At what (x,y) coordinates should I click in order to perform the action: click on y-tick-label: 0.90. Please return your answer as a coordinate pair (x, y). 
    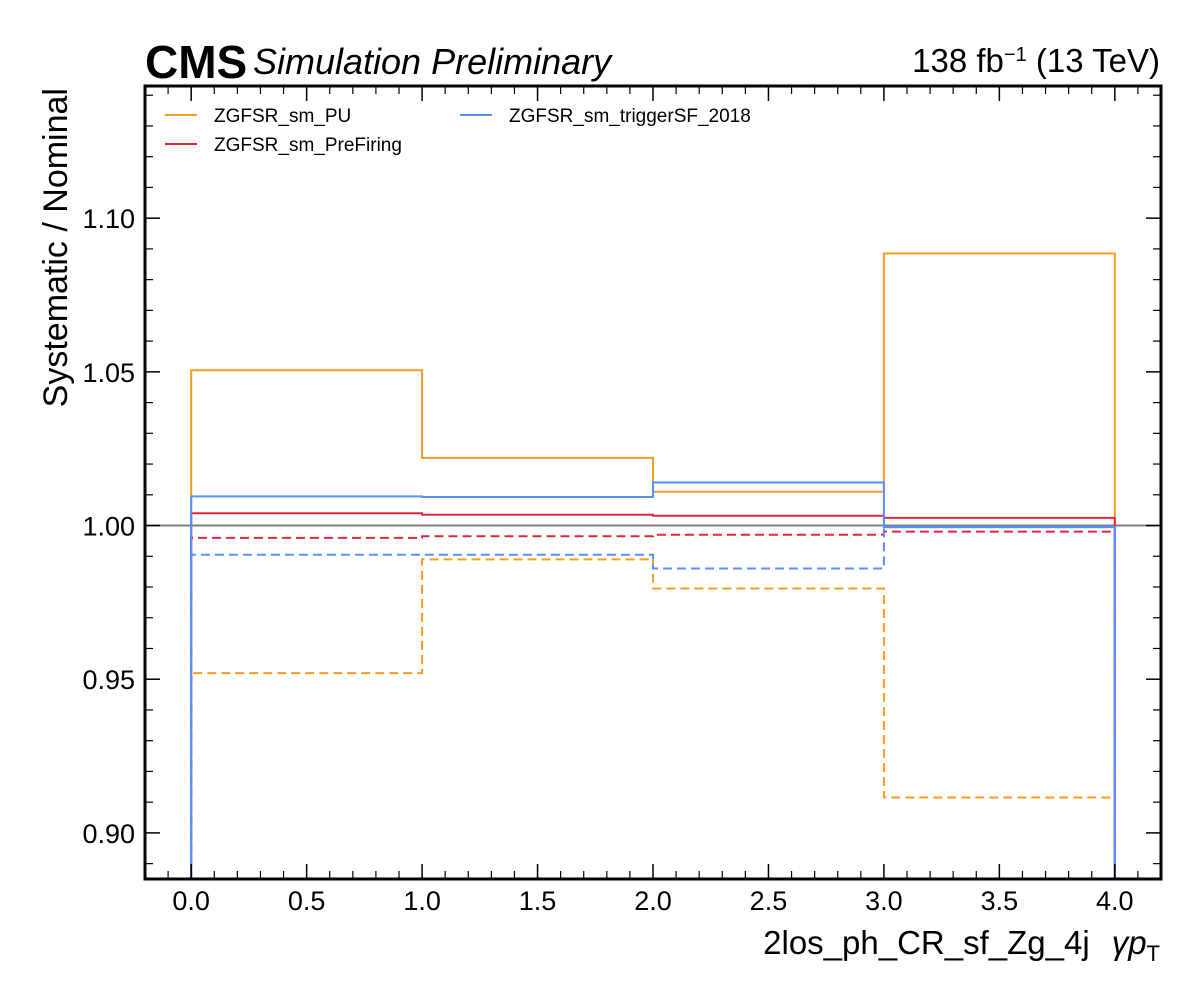
    Looking at the image, I should click on (108, 834).